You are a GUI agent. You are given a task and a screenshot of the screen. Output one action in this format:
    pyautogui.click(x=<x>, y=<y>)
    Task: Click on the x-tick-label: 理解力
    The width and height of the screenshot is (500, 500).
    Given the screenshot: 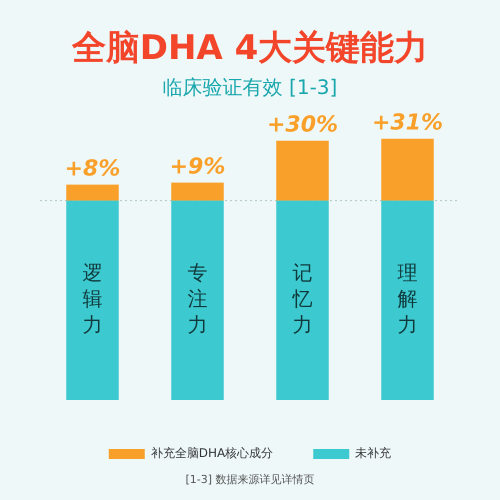 What is the action you would take?
    pyautogui.click(x=408, y=298)
    